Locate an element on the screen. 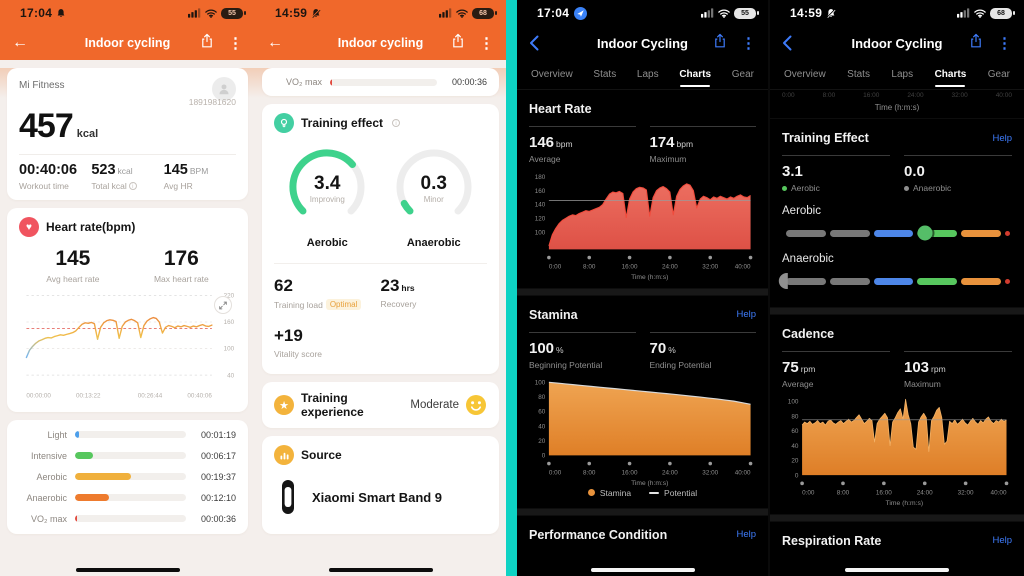 This screenshot has height=576, width=1024. battery-indicator: 68 is located at coordinates (484, 13).